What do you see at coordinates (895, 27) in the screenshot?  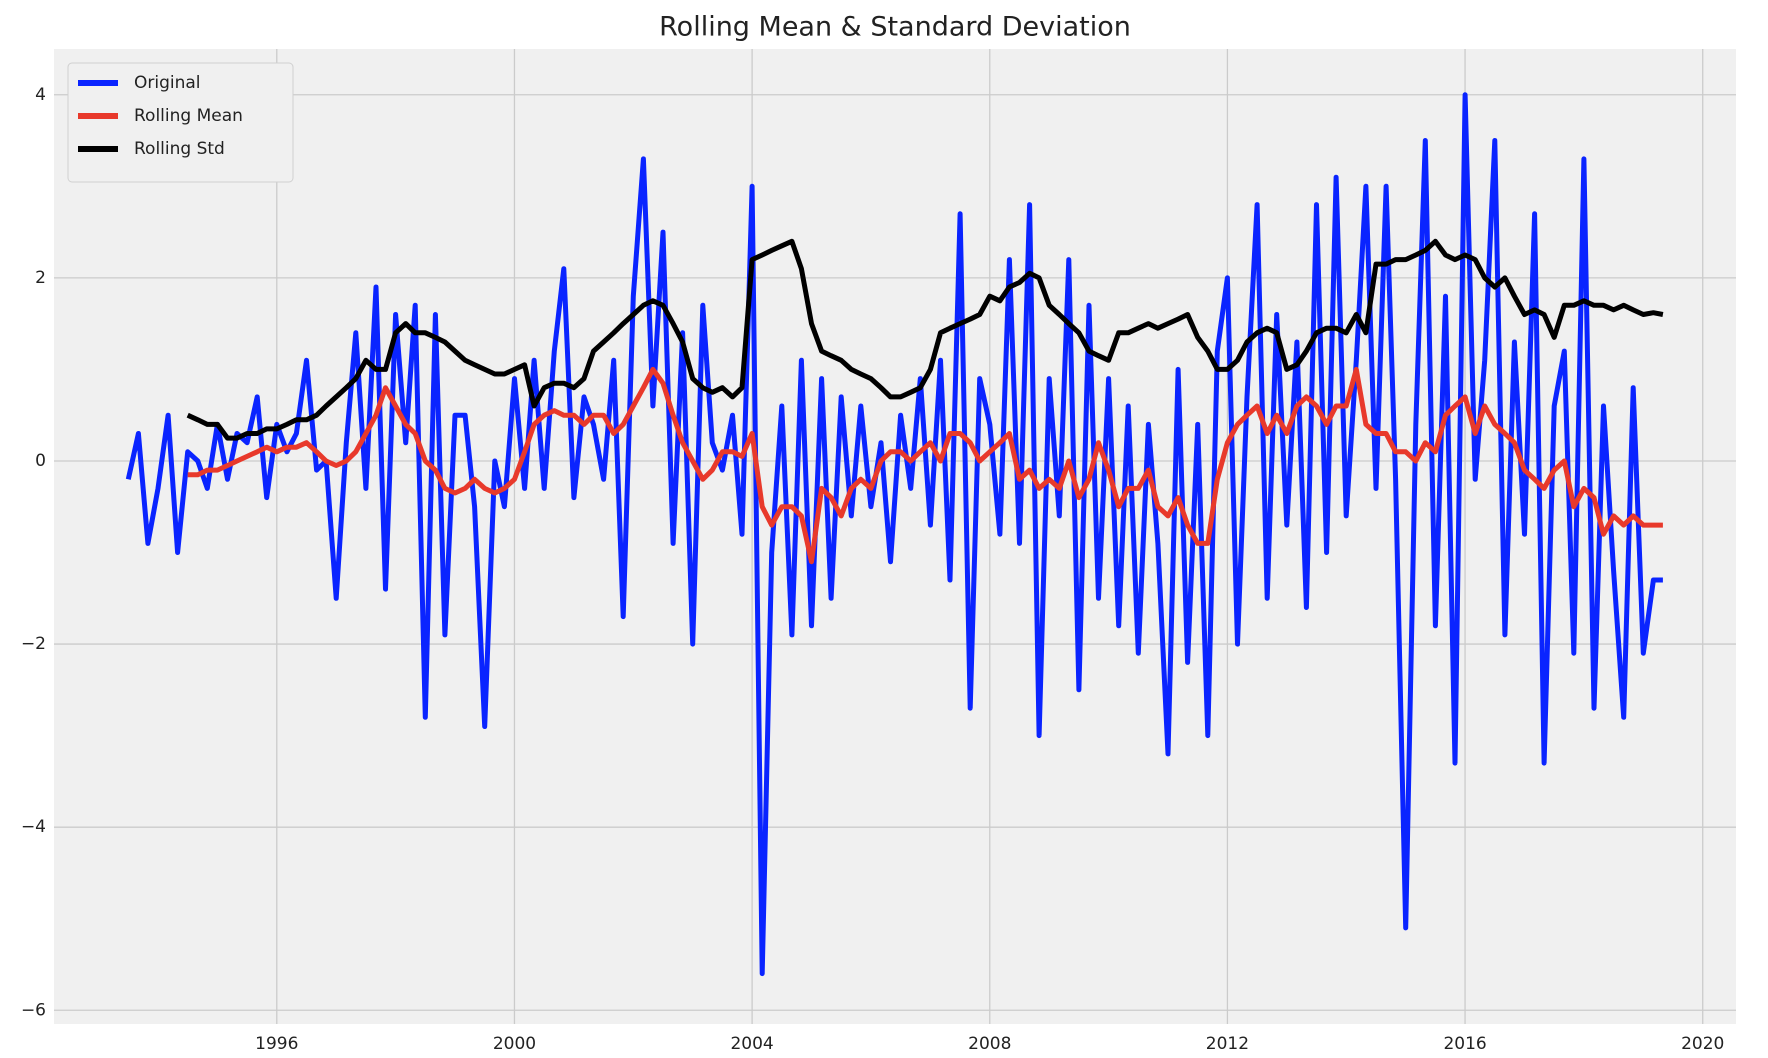 I see `chart-title: Rolling Mean & Standard Deviation` at bounding box center [895, 27].